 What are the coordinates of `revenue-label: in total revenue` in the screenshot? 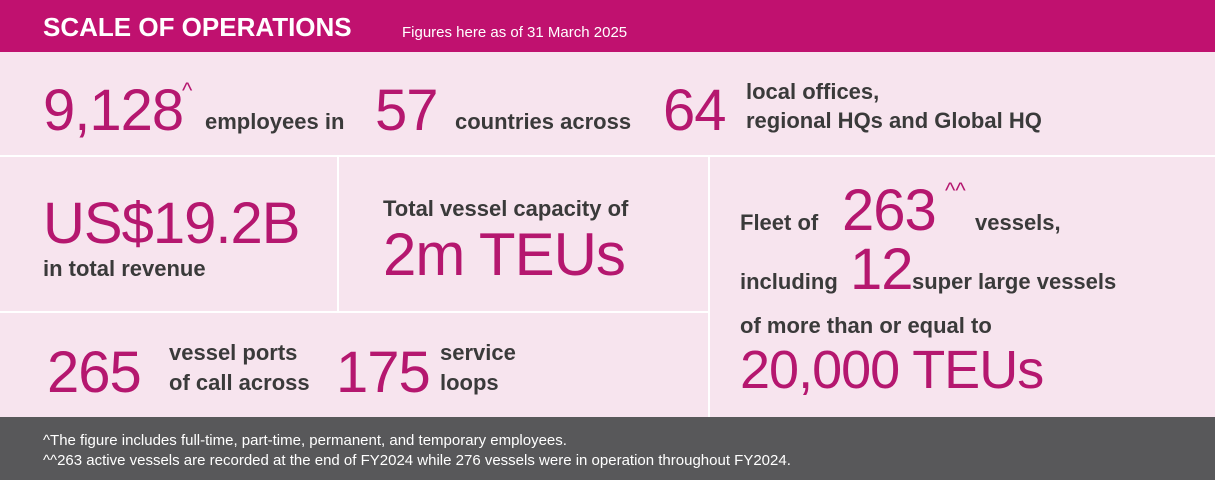 It's located at (124, 268).